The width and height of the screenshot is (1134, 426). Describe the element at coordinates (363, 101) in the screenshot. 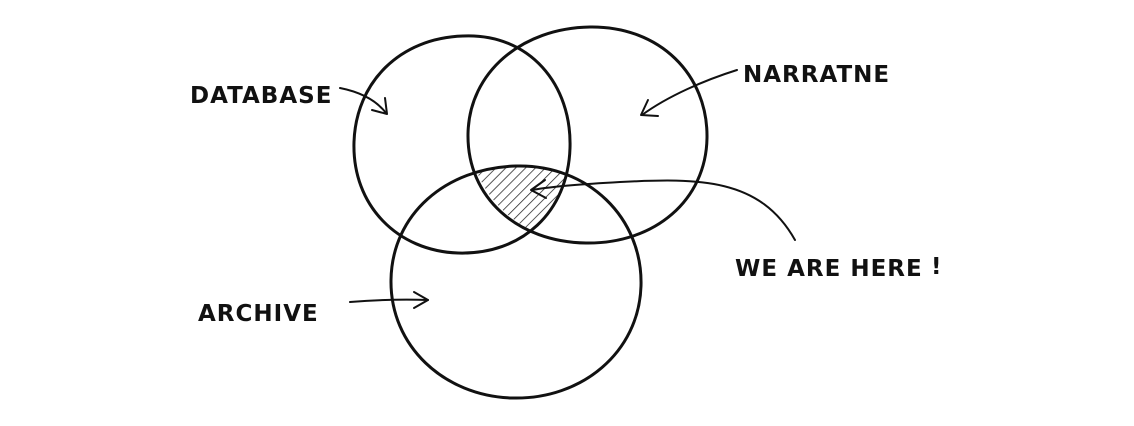

I see `database-arrow` at that location.